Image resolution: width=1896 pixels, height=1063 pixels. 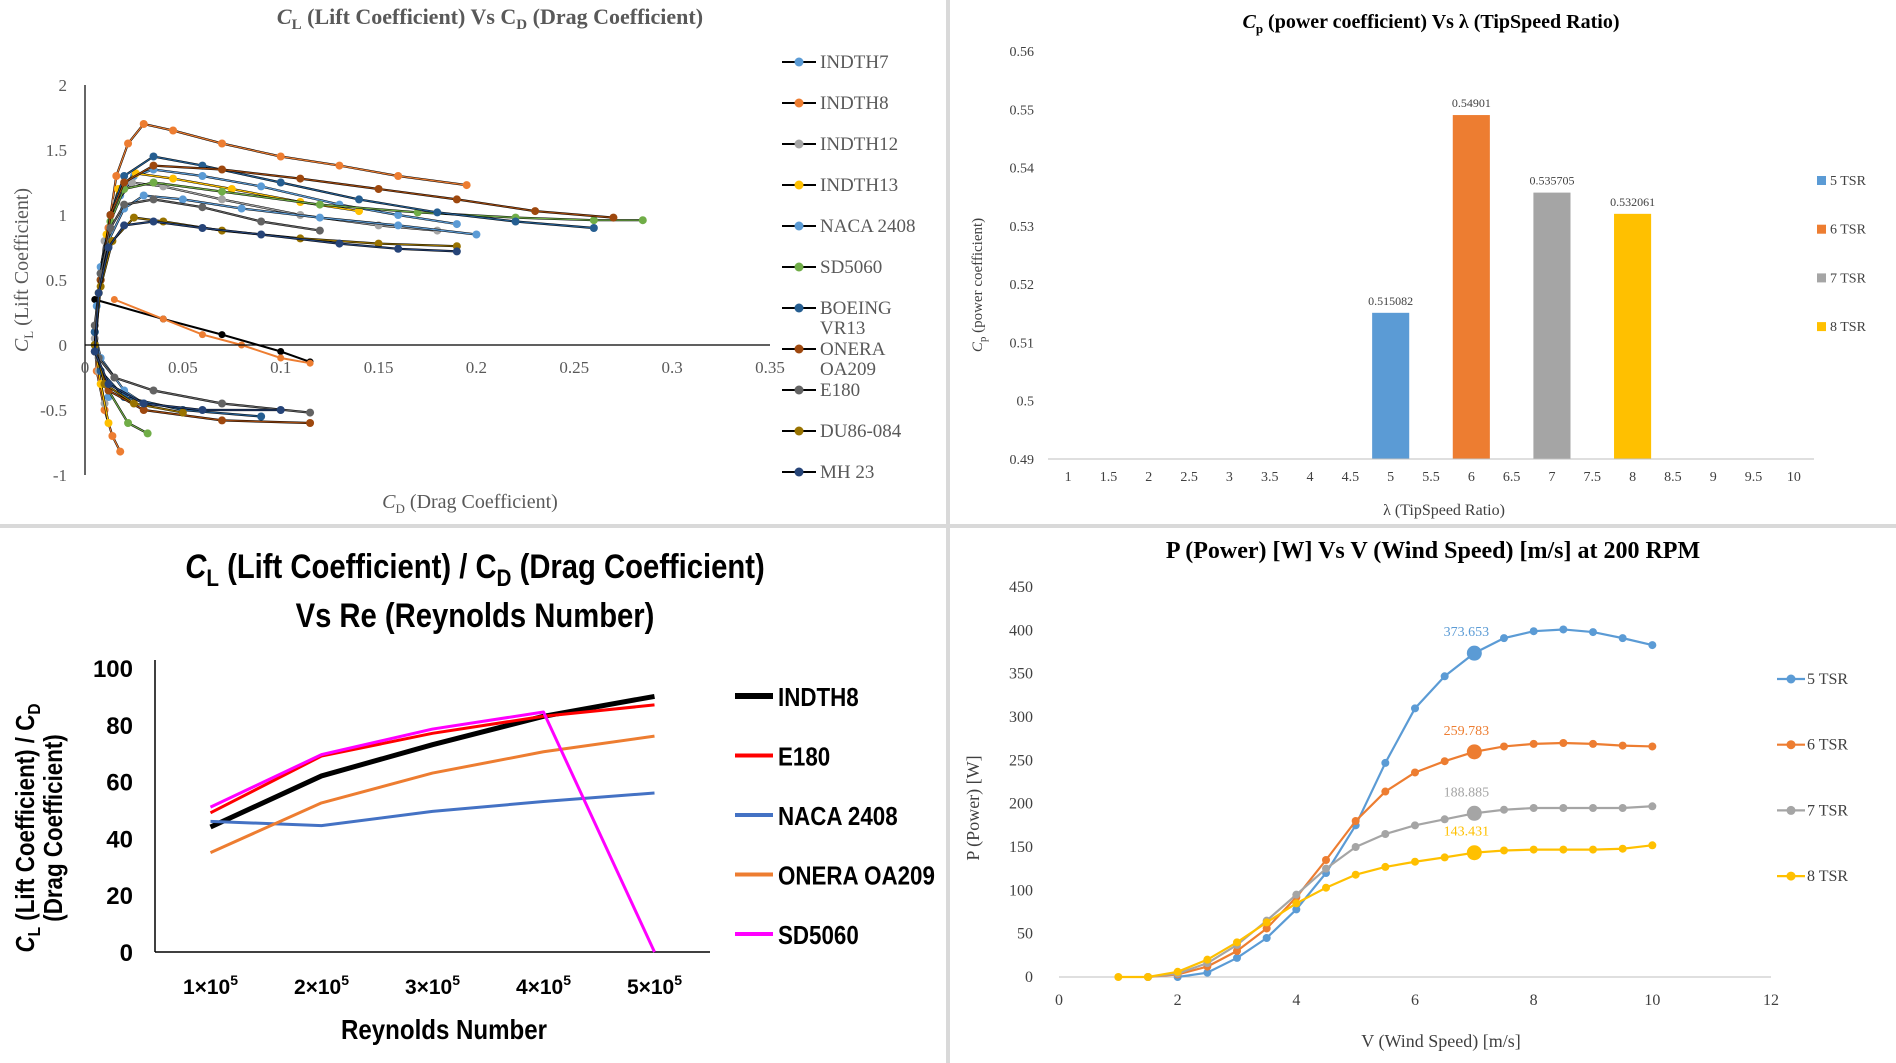 What do you see at coordinates (1296, 1000) in the screenshot?
I see `chart4-x-tick: 4` at bounding box center [1296, 1000].